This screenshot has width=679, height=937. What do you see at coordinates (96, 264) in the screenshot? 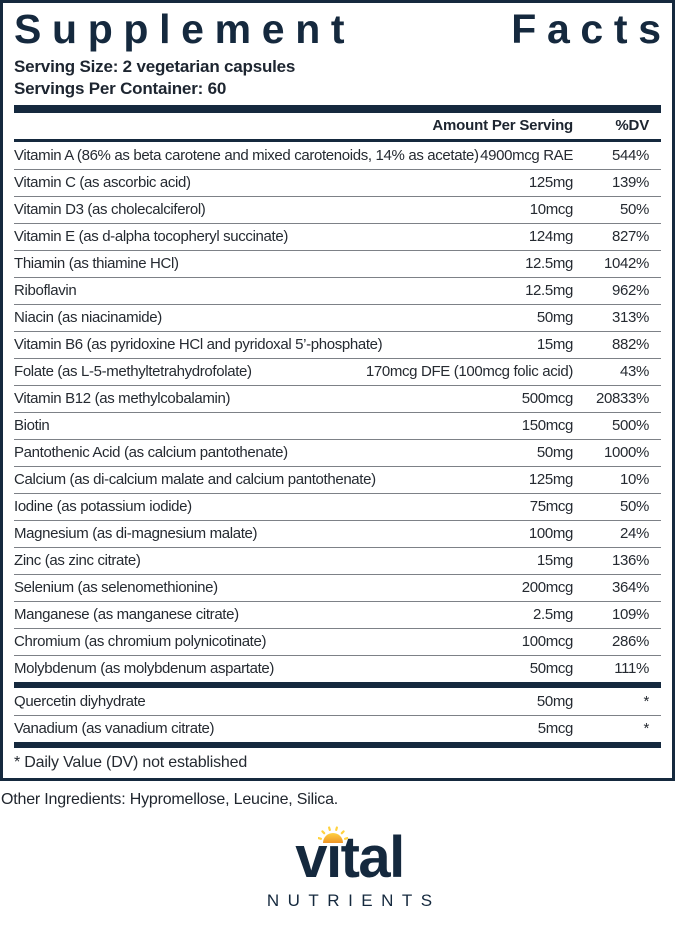
I see `nutrient-name: Thiamin (as thiamine HCl)` at bounding box center [96, 264].